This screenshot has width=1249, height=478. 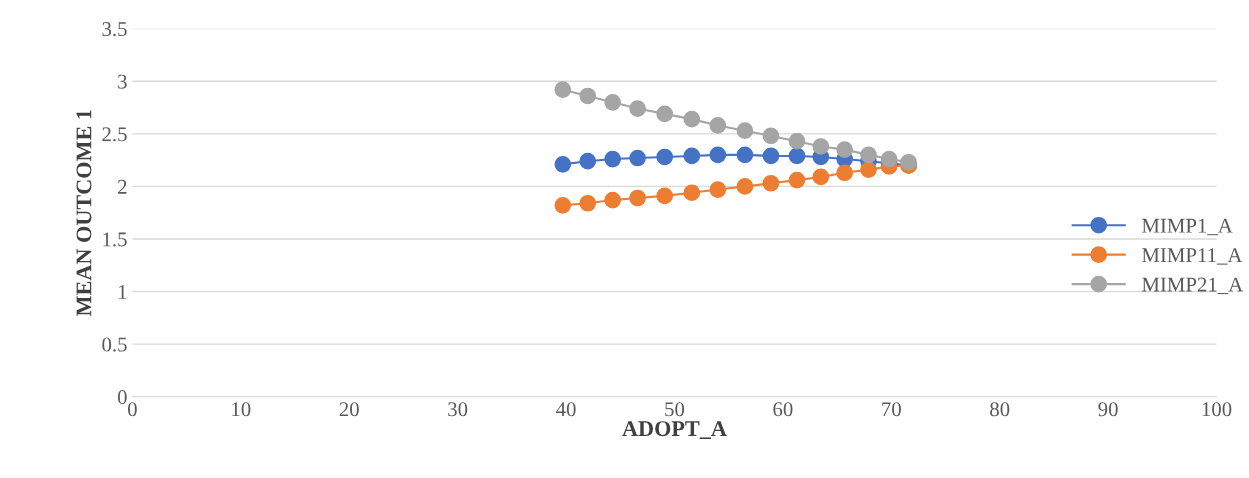 What do you see at coordinates (1192, 256) in the screenshot?
I see `legend-label: MIMP11_A` at bounding box center [1192, 256].